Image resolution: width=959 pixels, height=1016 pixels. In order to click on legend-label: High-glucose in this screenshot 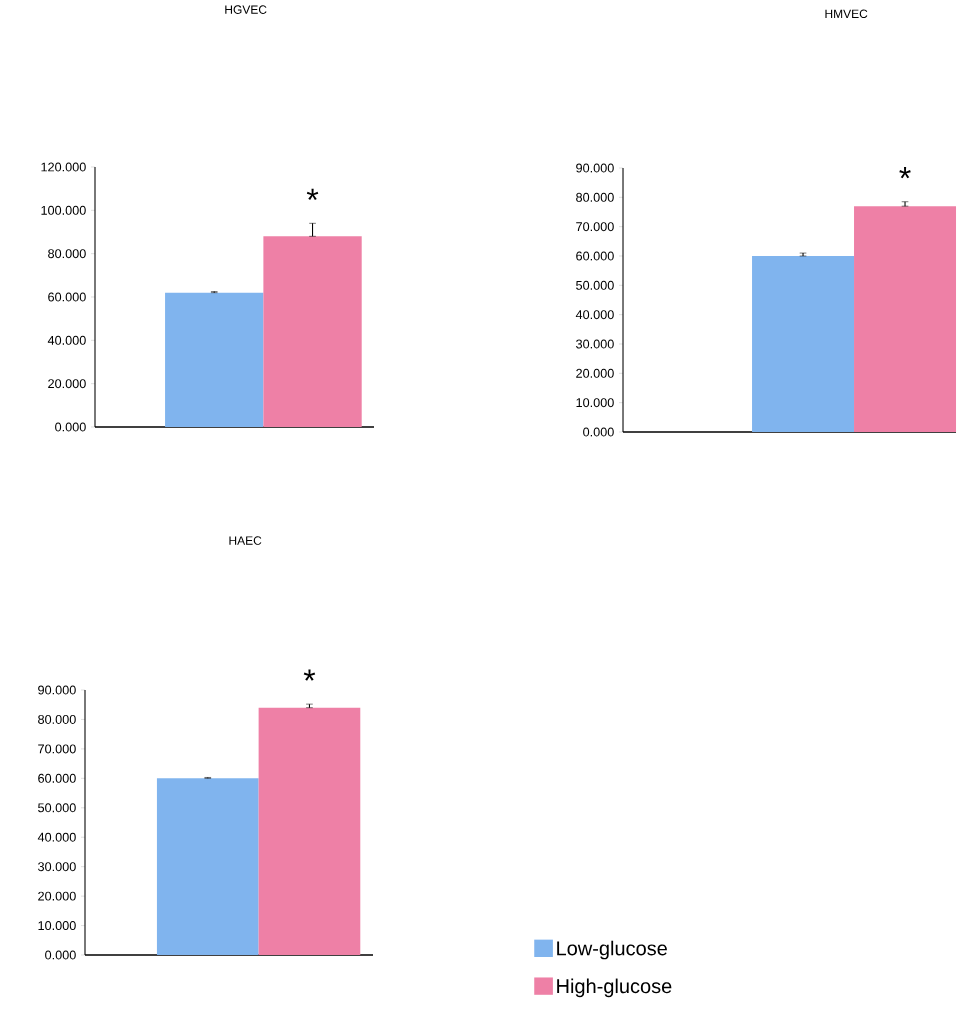, I will do `click(614, 988)`.